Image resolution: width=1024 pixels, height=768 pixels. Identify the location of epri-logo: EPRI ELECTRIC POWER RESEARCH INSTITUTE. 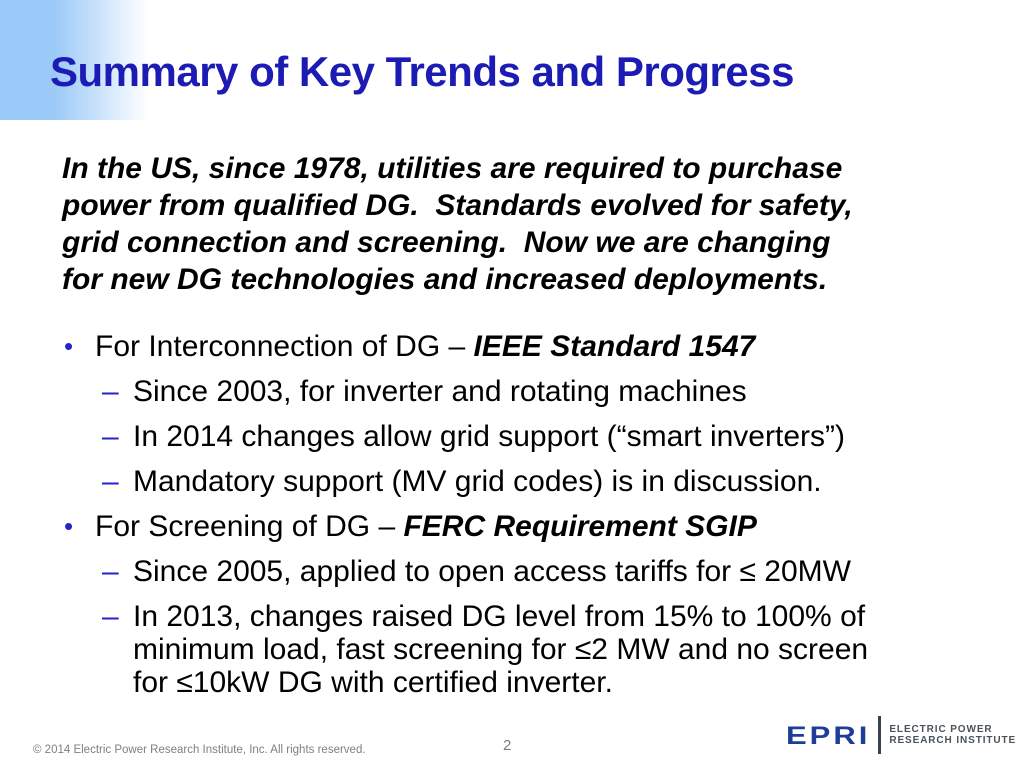
(901, 735).